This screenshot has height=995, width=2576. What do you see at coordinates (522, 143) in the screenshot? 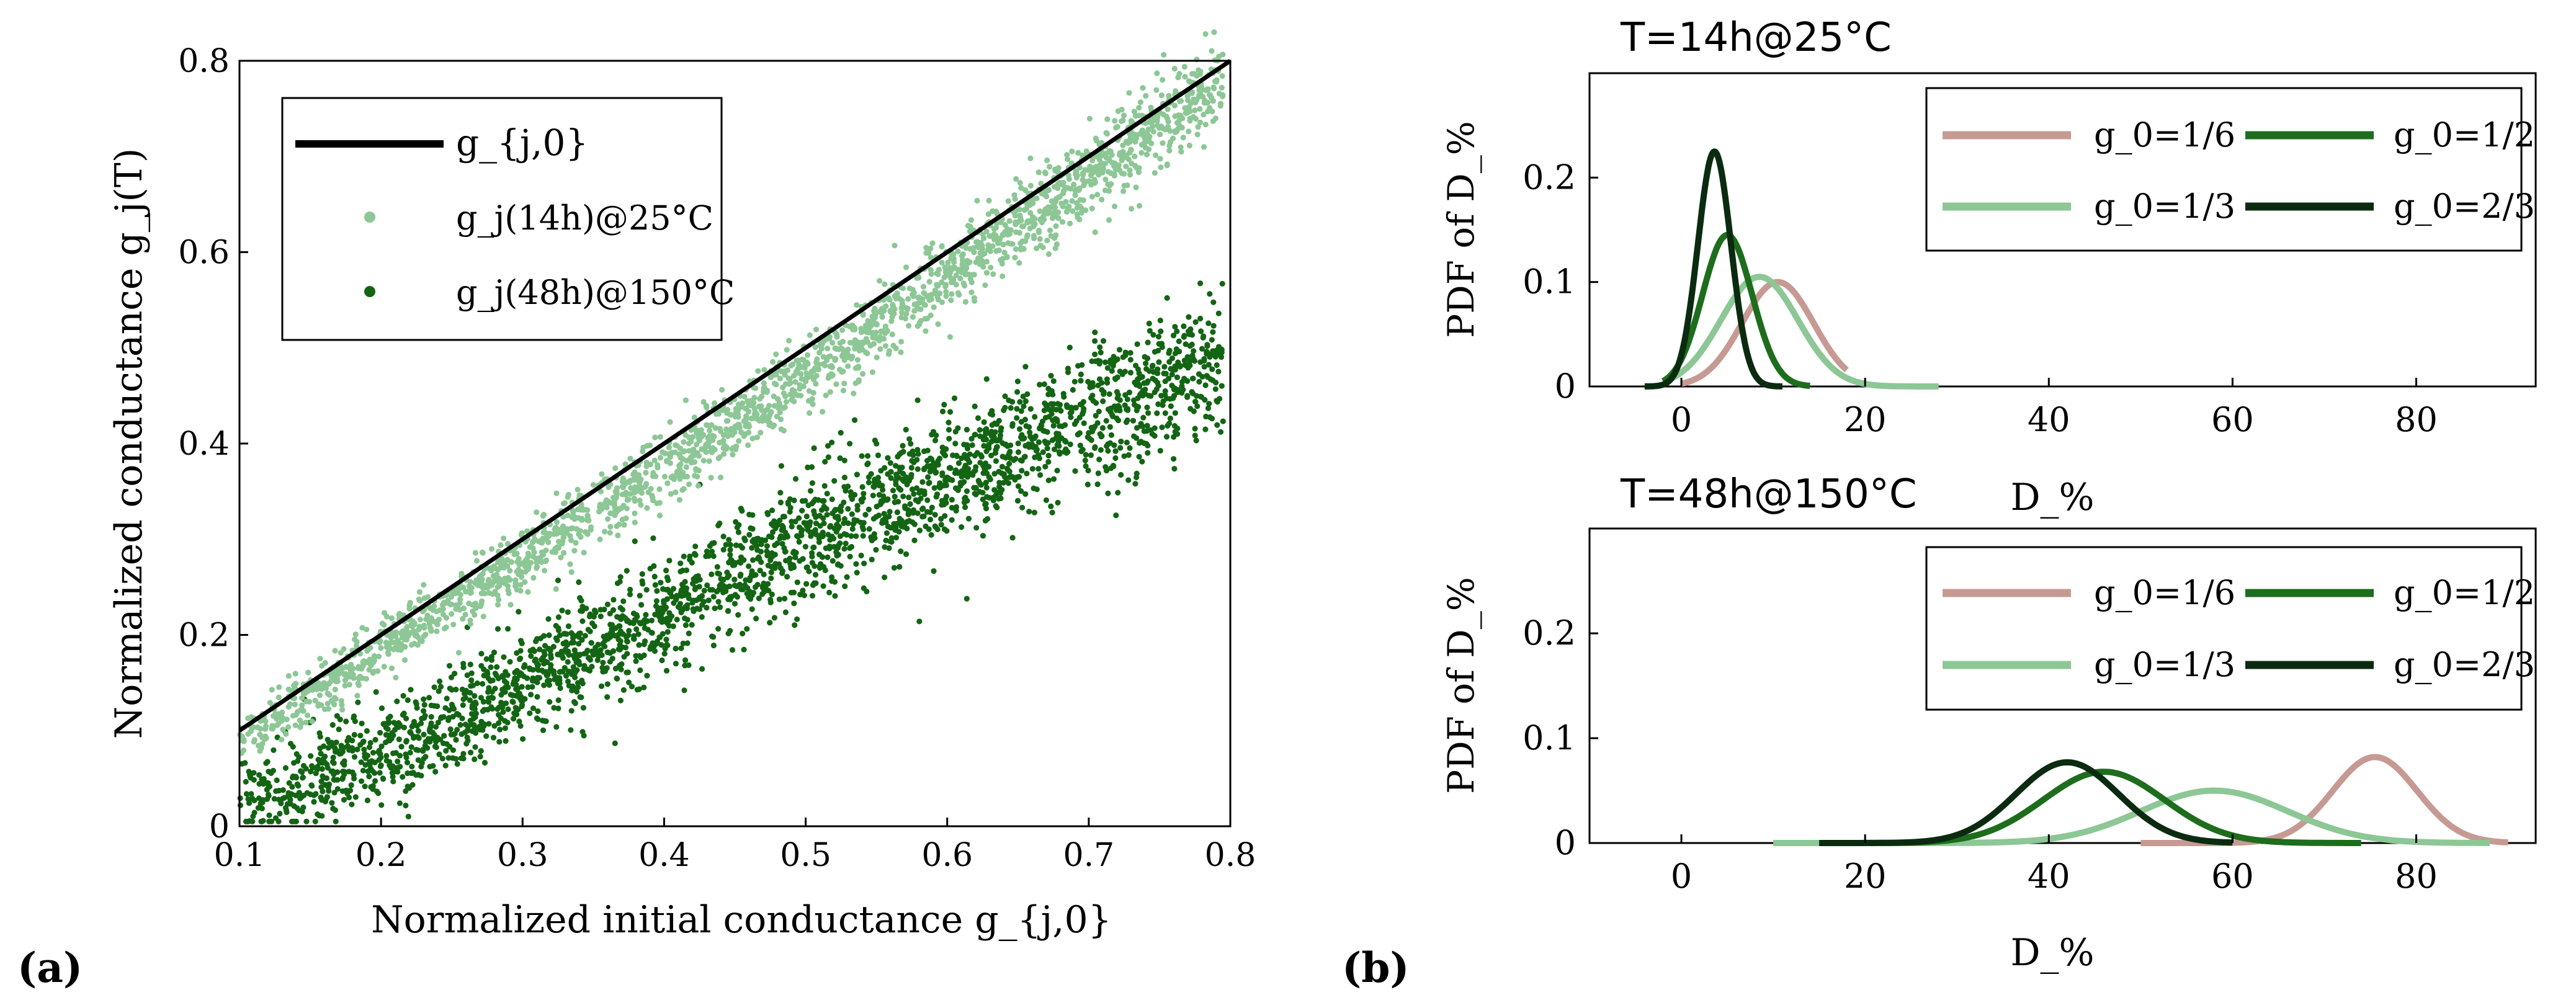
I see `legend-label-ideal: g_{j,0}` at bounding box center [522, 143].